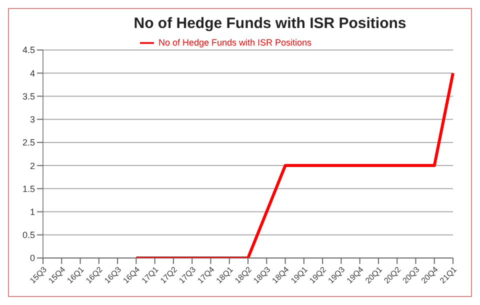 The width and height of the screenshot is (480, 305). Describe the element at coordinates (32, 211) in the screenshot. I see `y-tick-label: 1` at that location.